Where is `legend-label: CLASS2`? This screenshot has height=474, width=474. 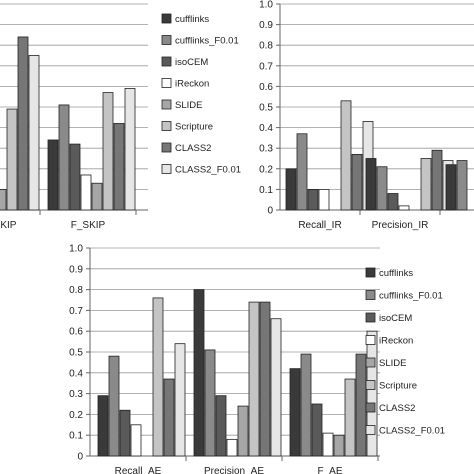 legend-label: CLASS2 is located at coordinates (193, 148).